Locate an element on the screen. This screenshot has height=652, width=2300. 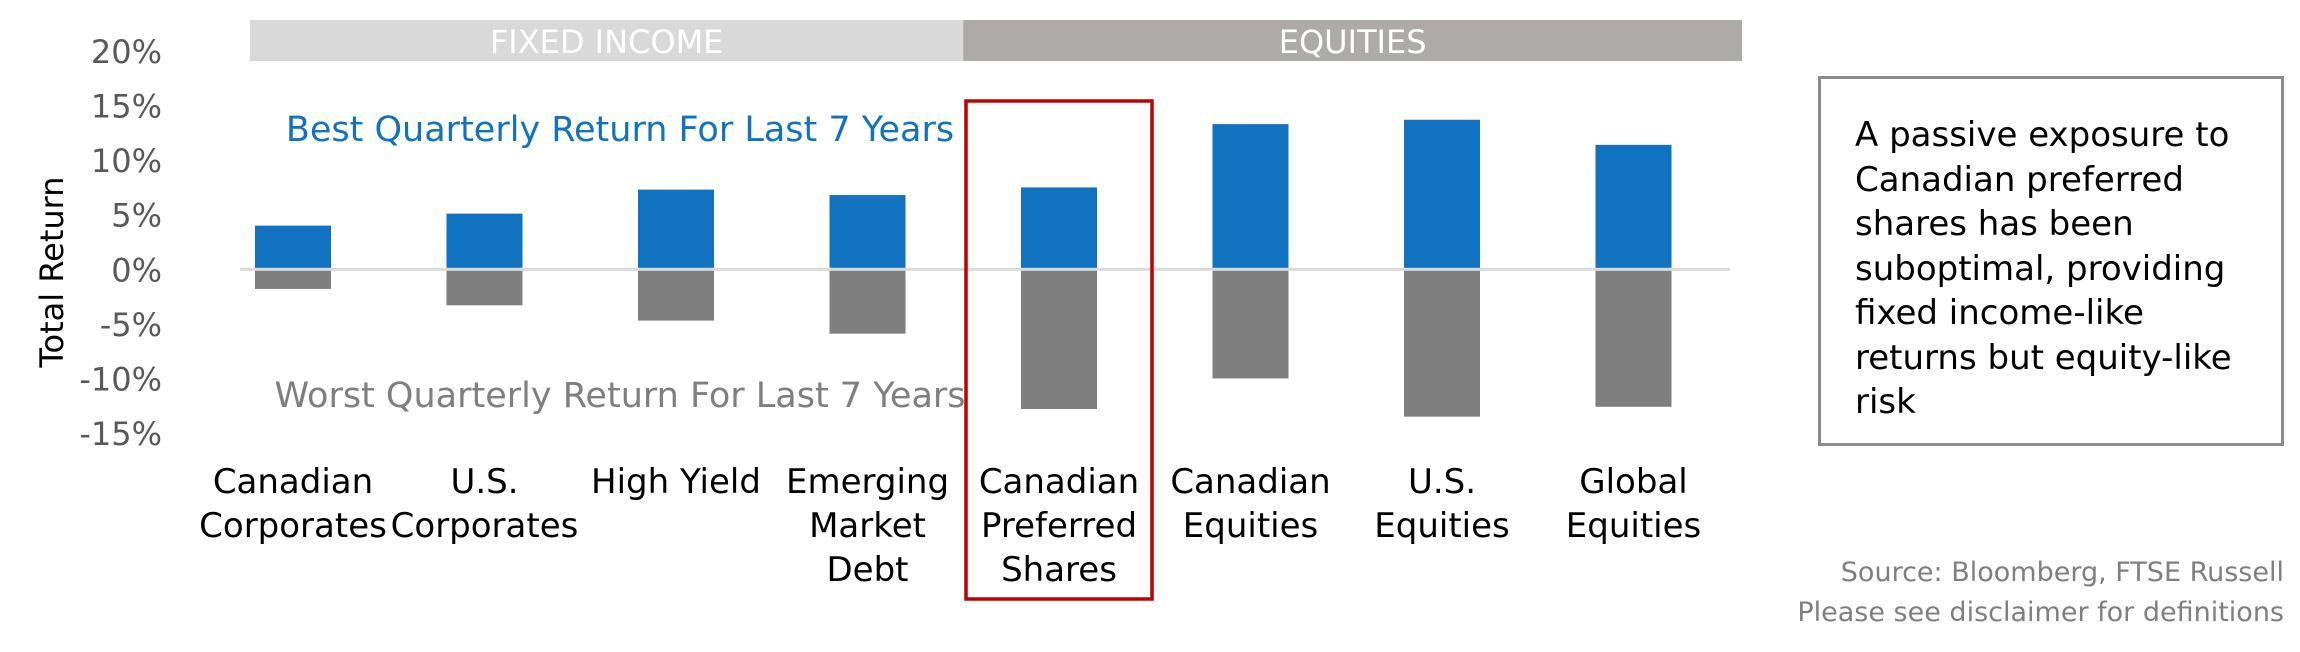
x-tick-label: U.S. Corporates is located at coordinates (485, 504).